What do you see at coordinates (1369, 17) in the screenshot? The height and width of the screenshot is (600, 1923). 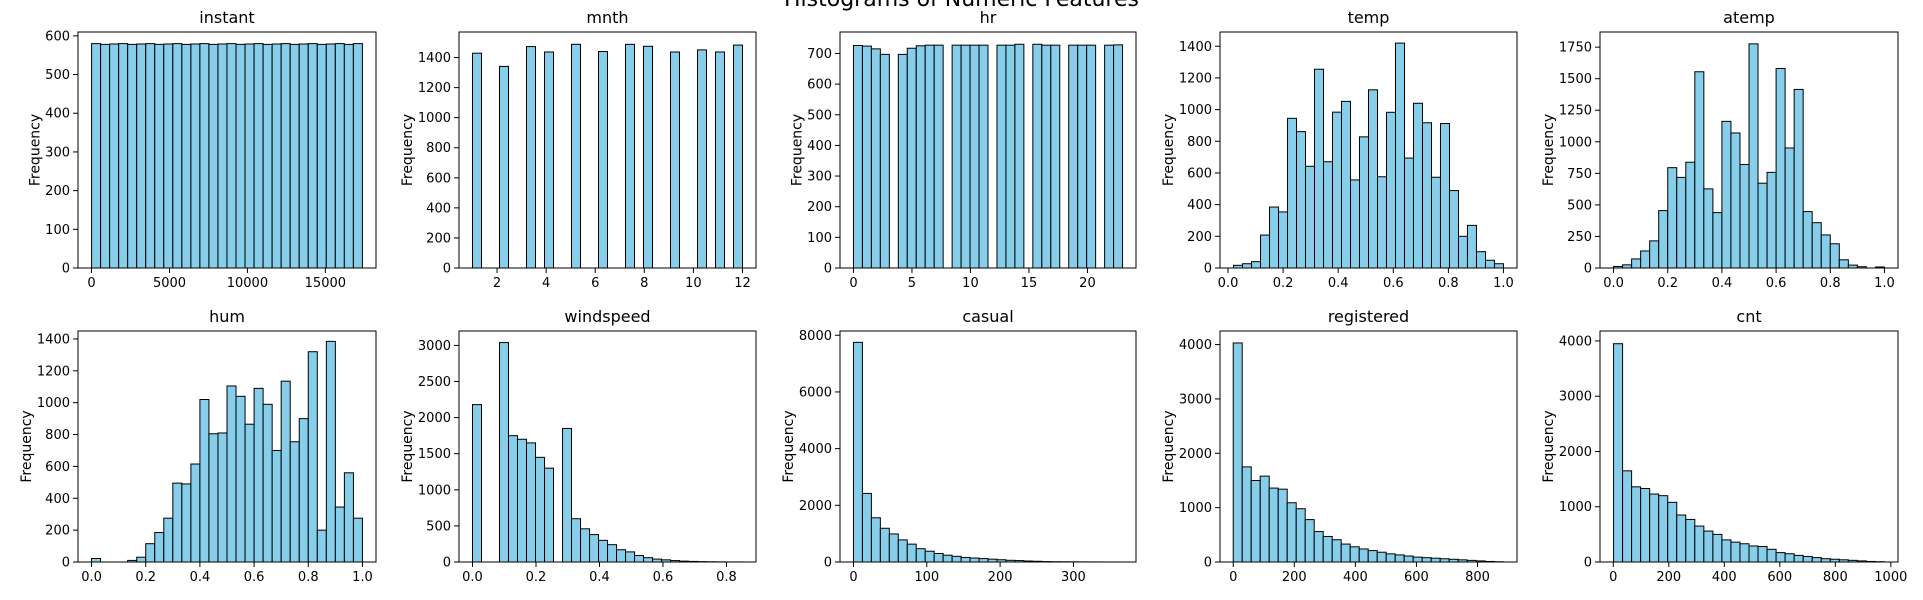 I see `panel-title: temp` at bounding box center [1369, 17].